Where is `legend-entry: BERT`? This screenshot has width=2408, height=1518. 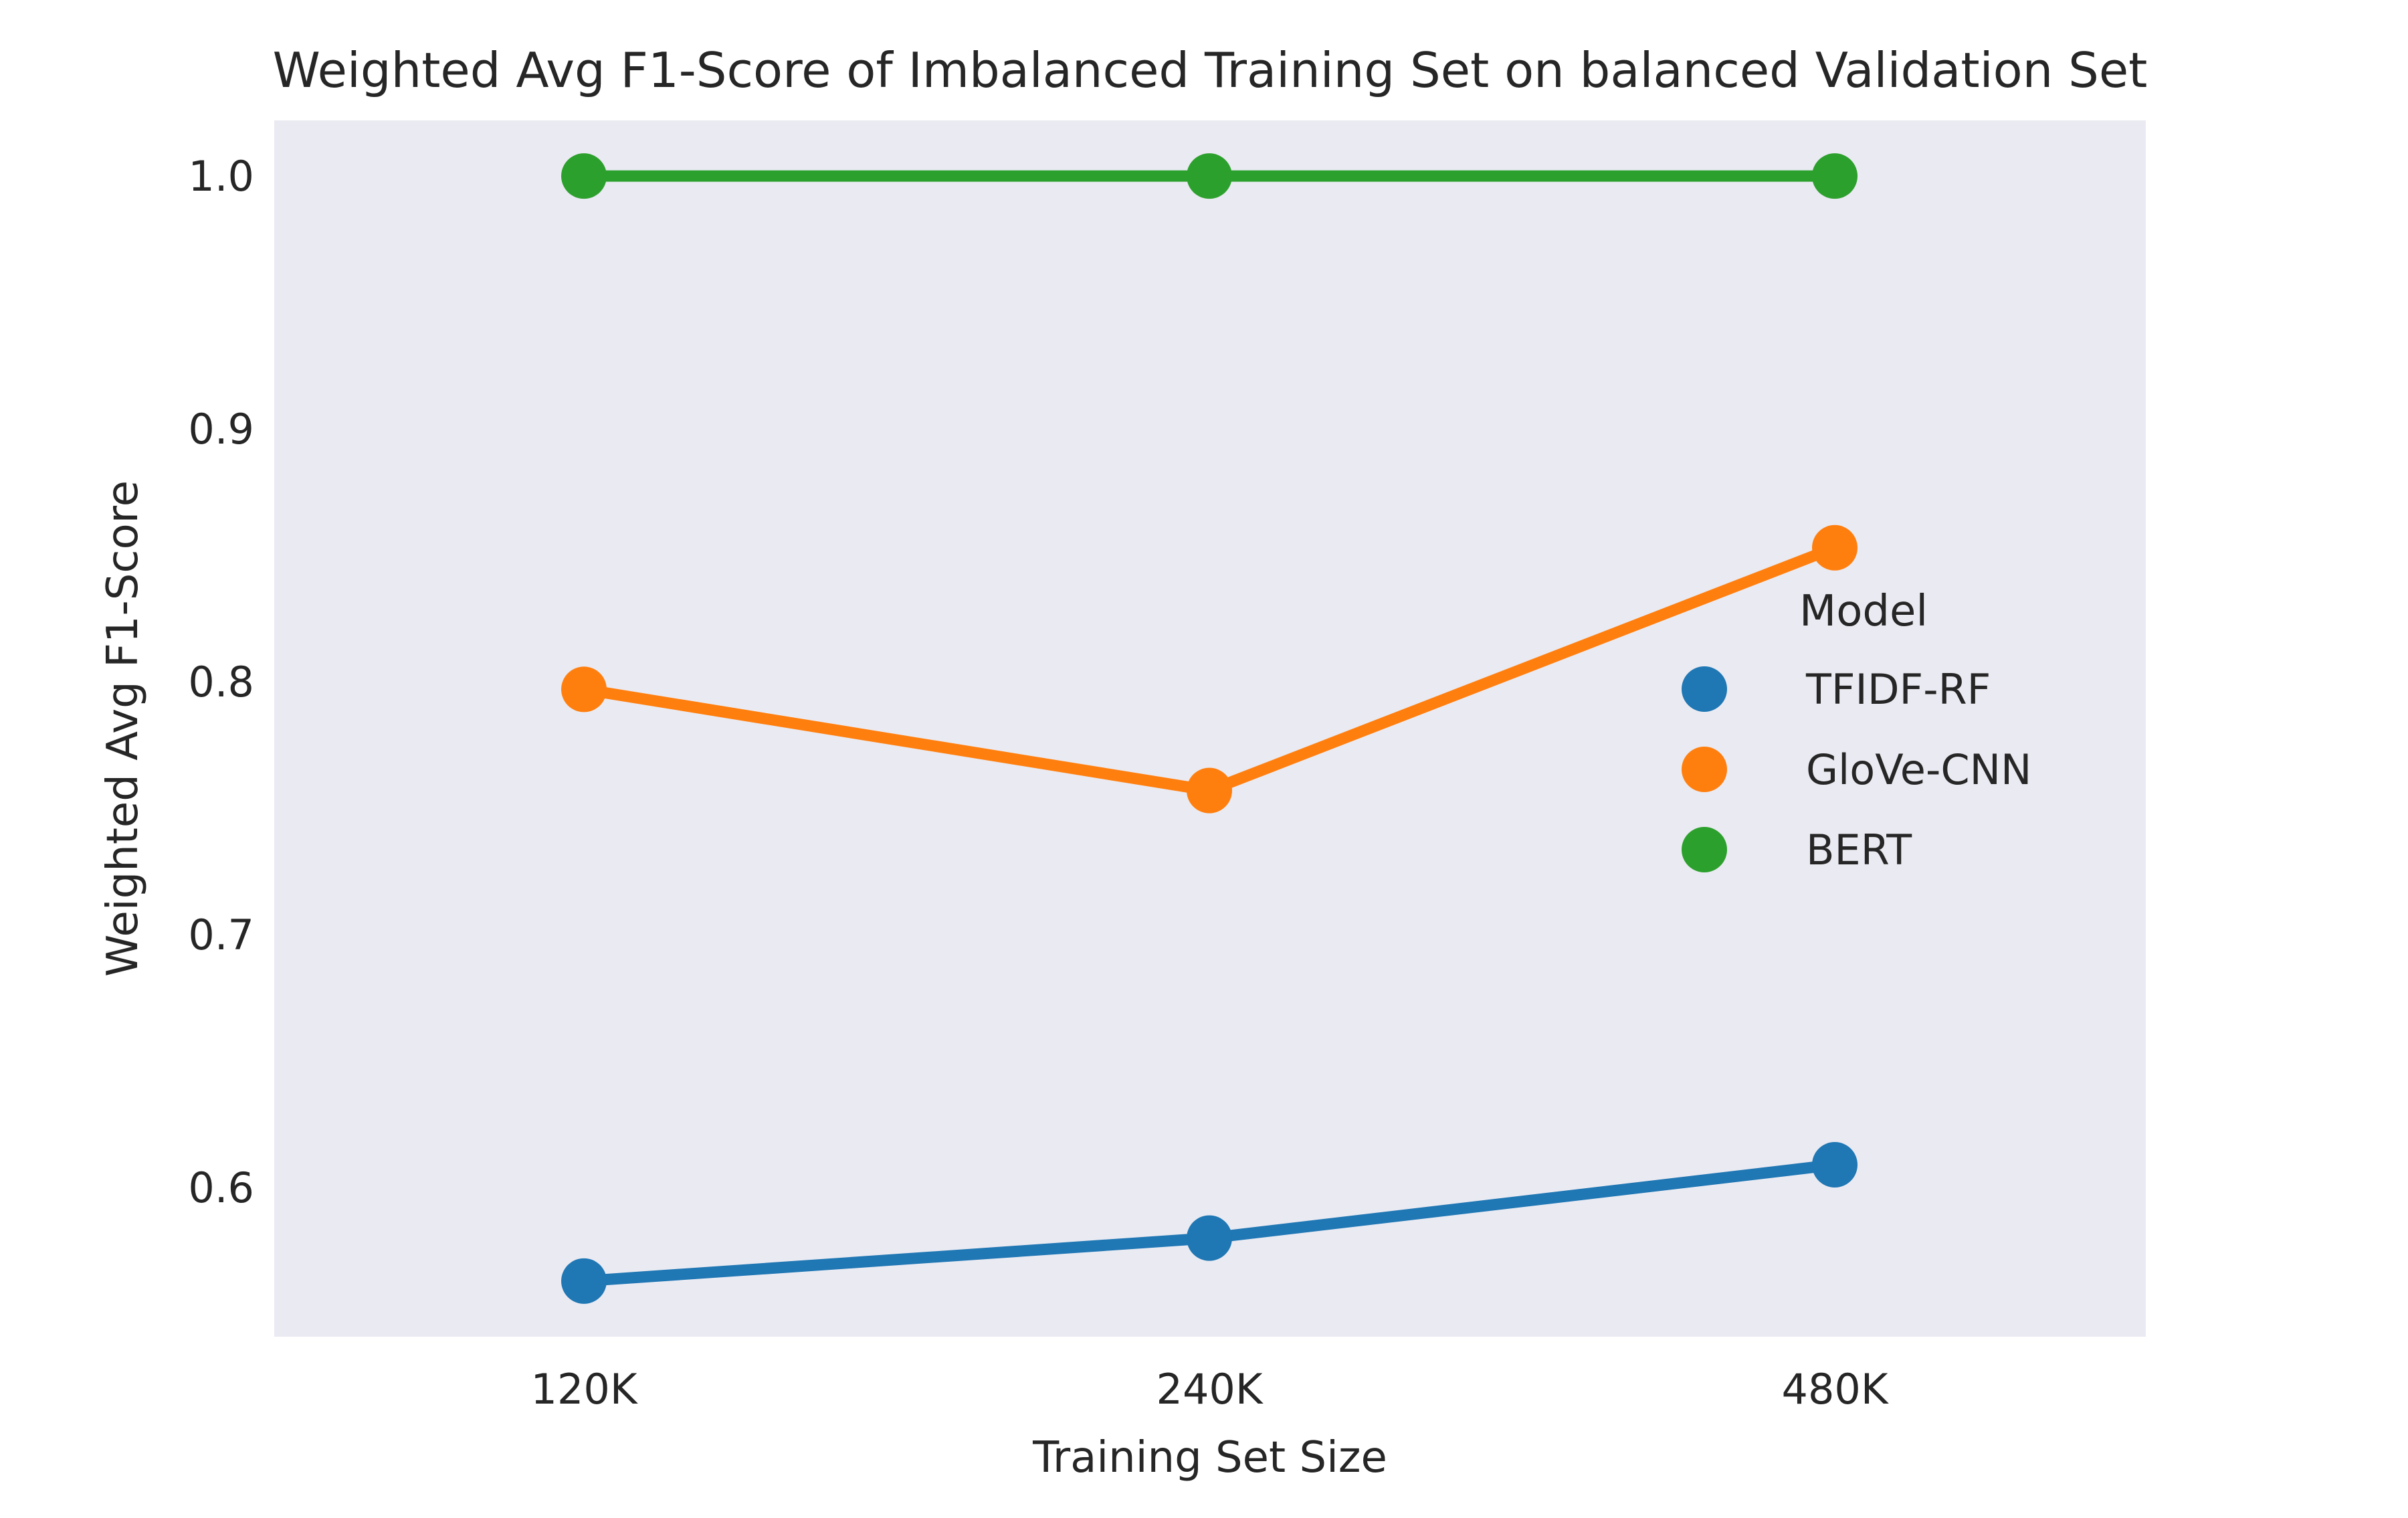 legend-entry: BERT is located at coordinates (1797, 850).